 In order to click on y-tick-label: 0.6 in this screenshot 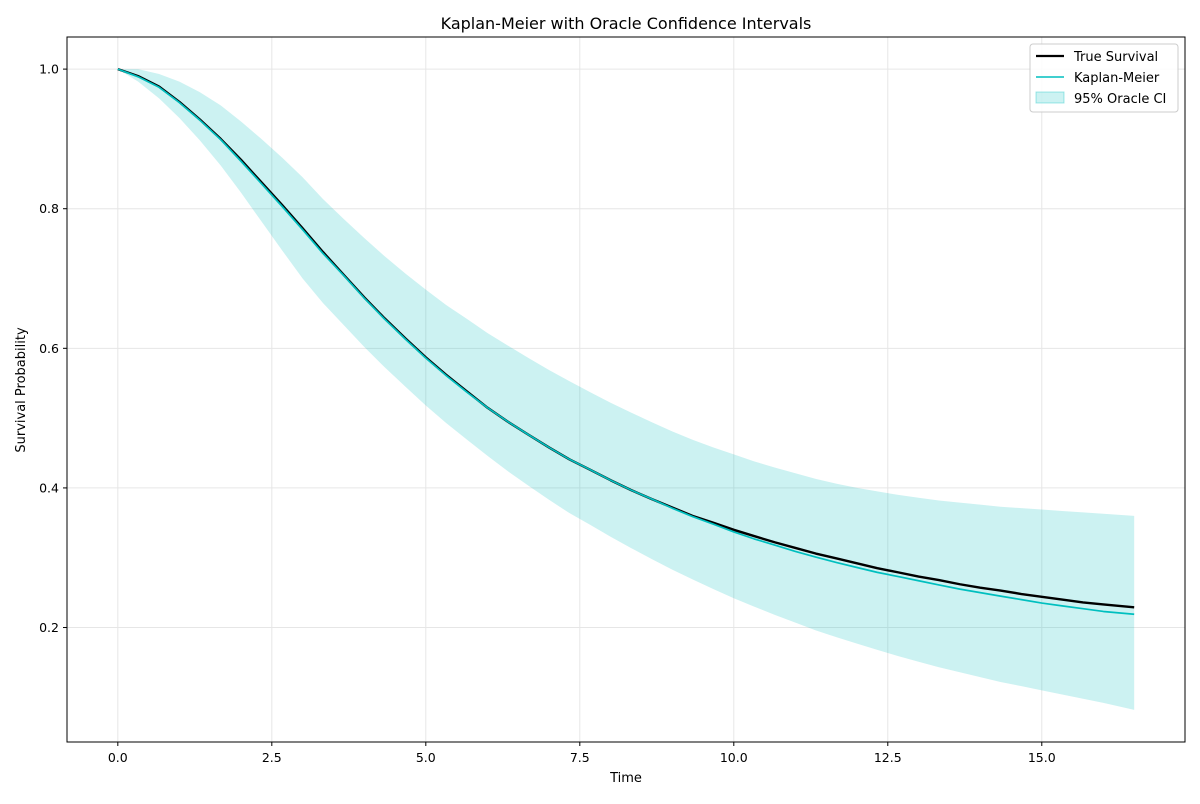, I will do `click(49, 348)`.